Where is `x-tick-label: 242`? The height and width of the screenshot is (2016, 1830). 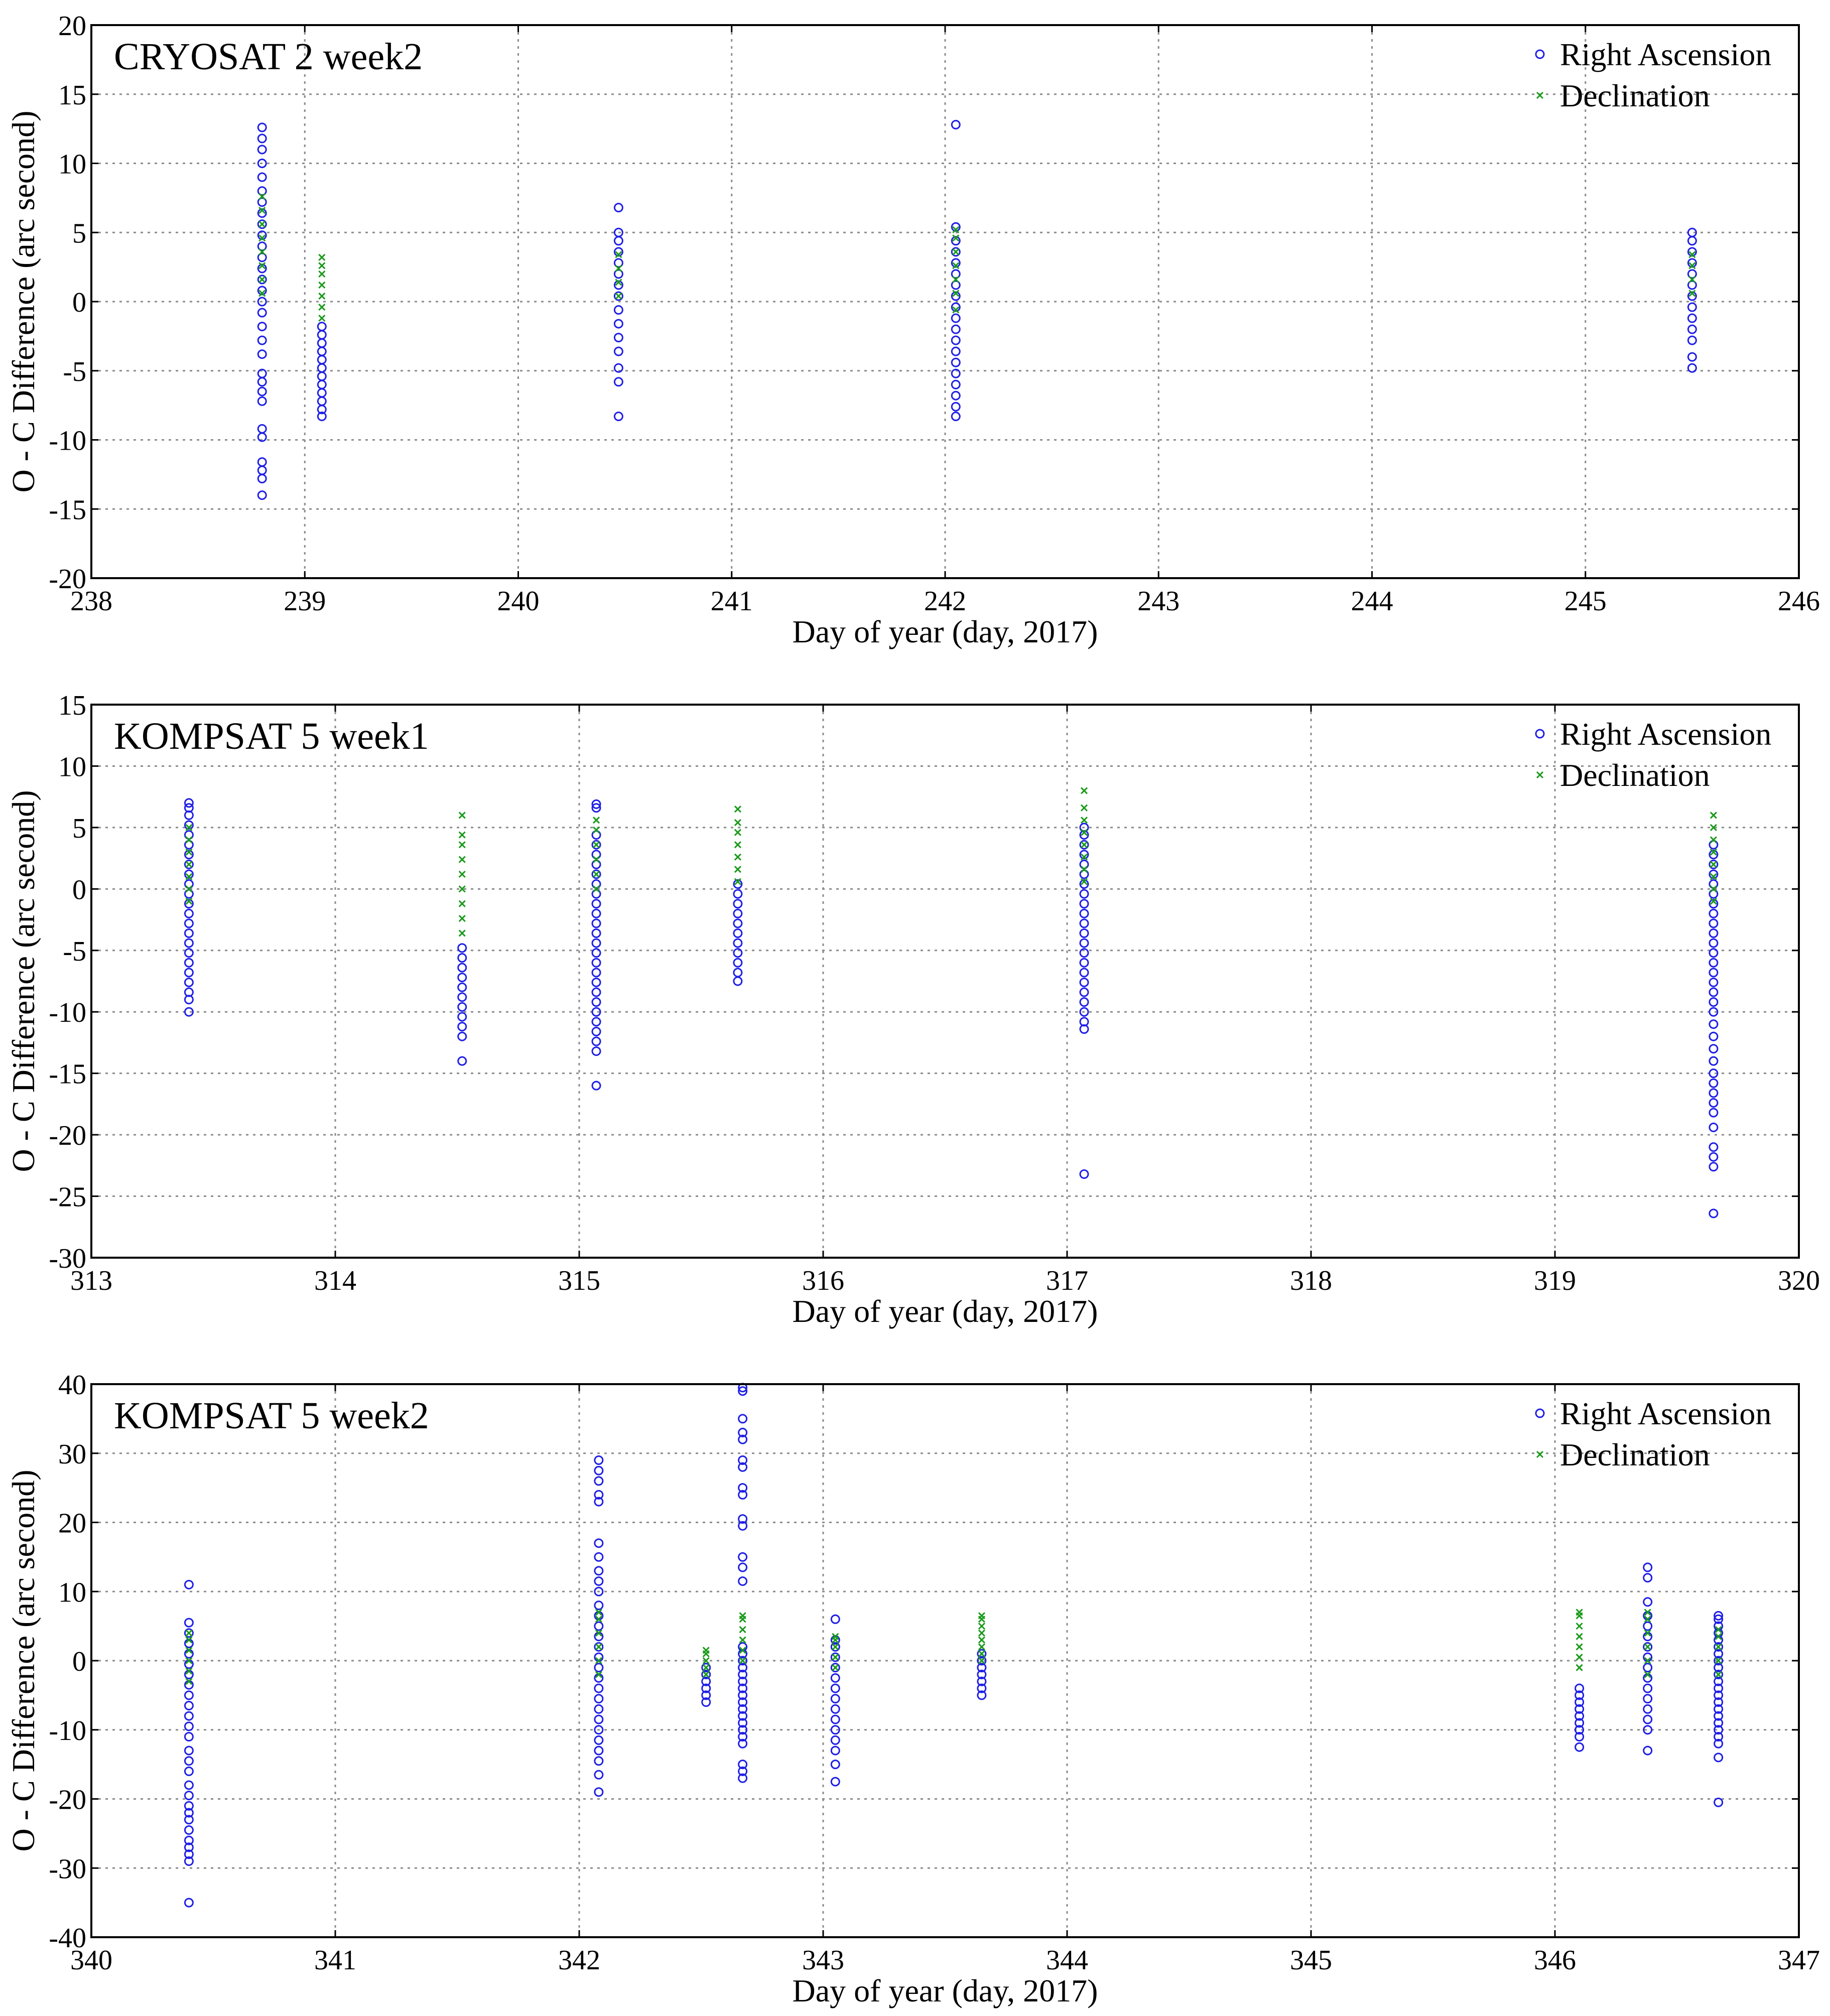 x-tick-label: 242 is located at coordinates (945, 601).